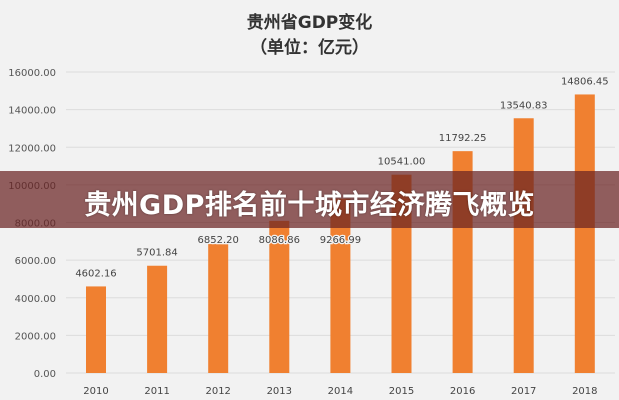 The width and height of the screenshot is (619, 400). Describe the element at coordinates (309, 205) in the screenshot. I see `headline-text: 贵州GDP排名前十城市经济腾飞概览` at that location.